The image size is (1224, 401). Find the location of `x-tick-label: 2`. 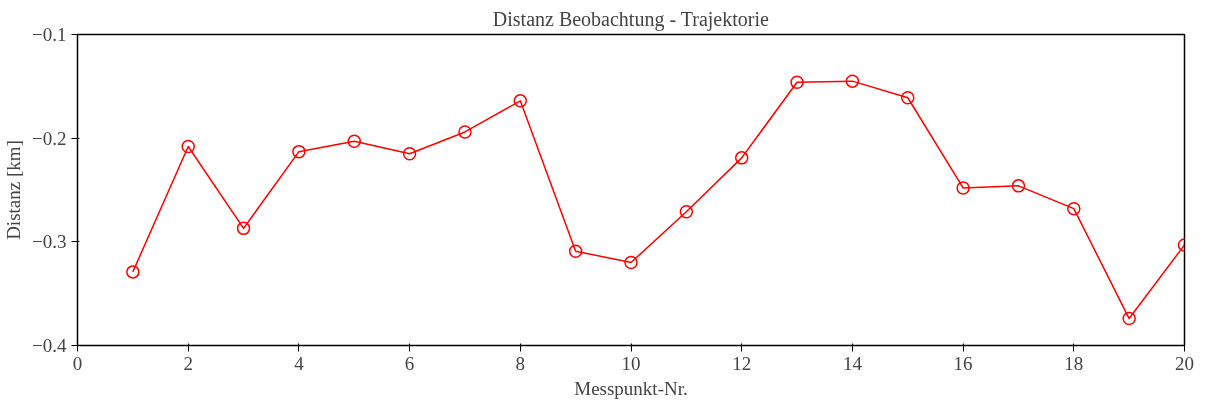

x-tick-label: 2 is located at coordinates (188, 363).